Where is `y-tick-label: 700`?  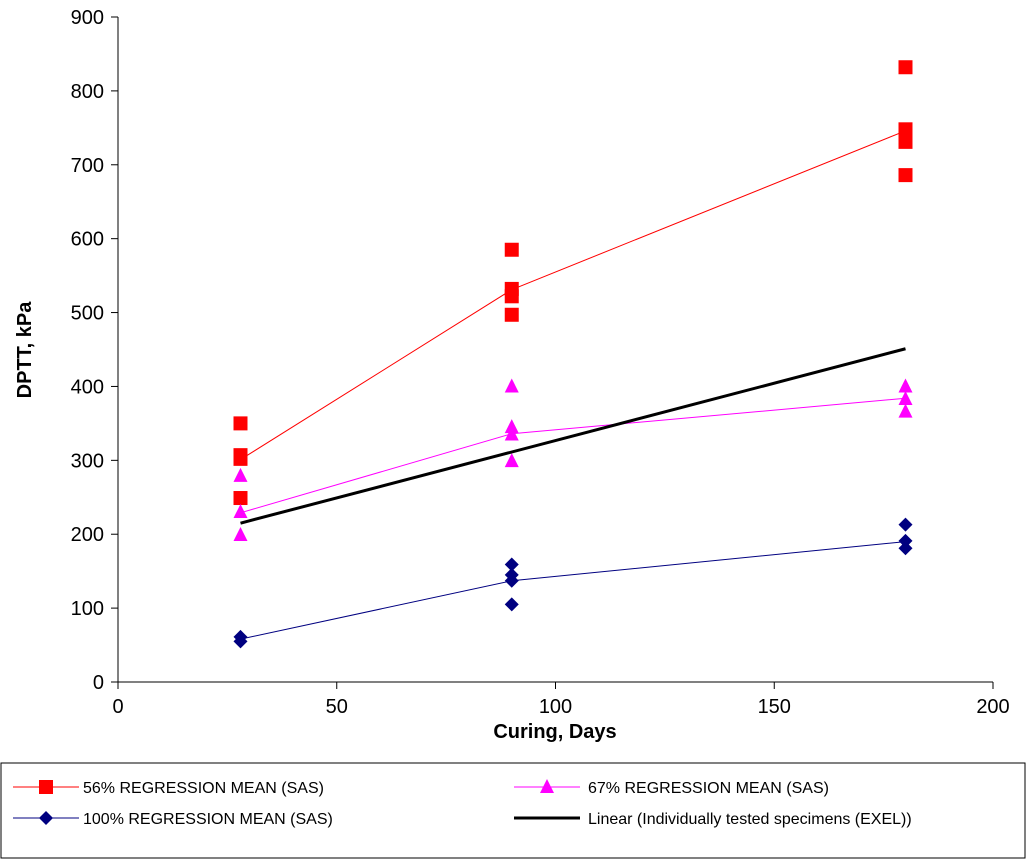 y-tick-label: 700 is located at coordinates (87, 166).